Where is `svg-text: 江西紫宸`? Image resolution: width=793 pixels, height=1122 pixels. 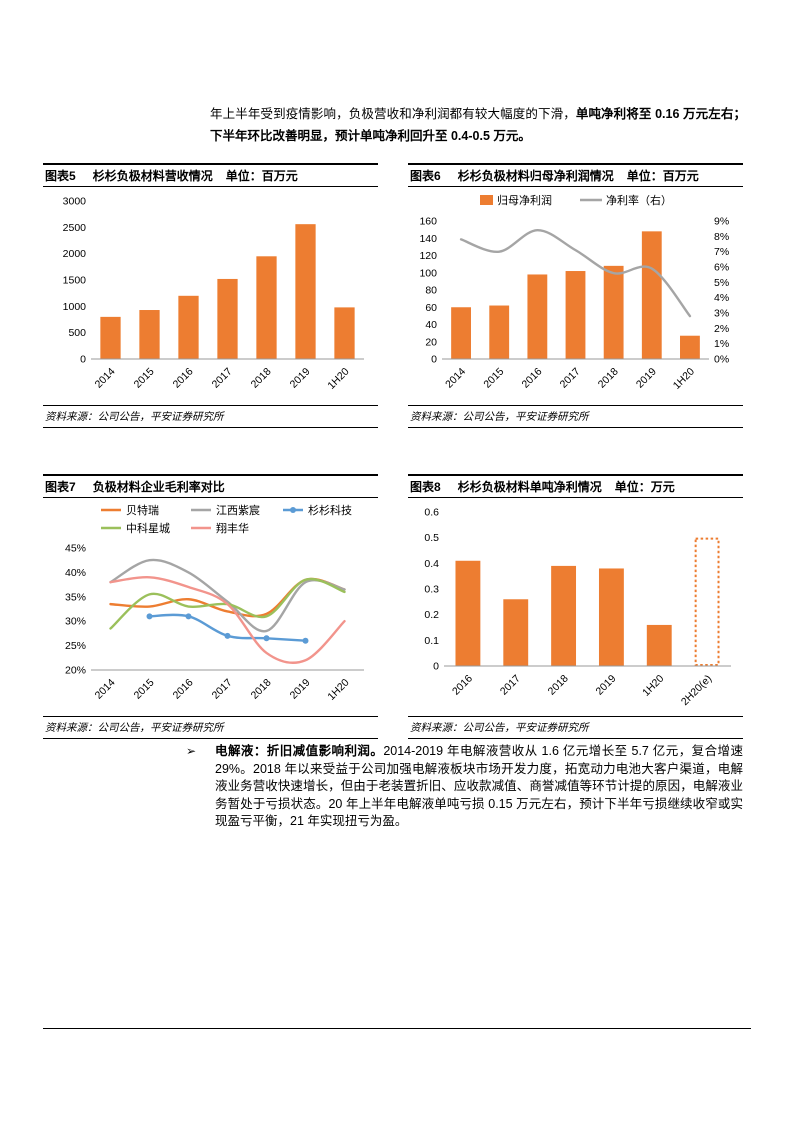 svg-text: 江西紫宸 is located at coordinates (238, 510).